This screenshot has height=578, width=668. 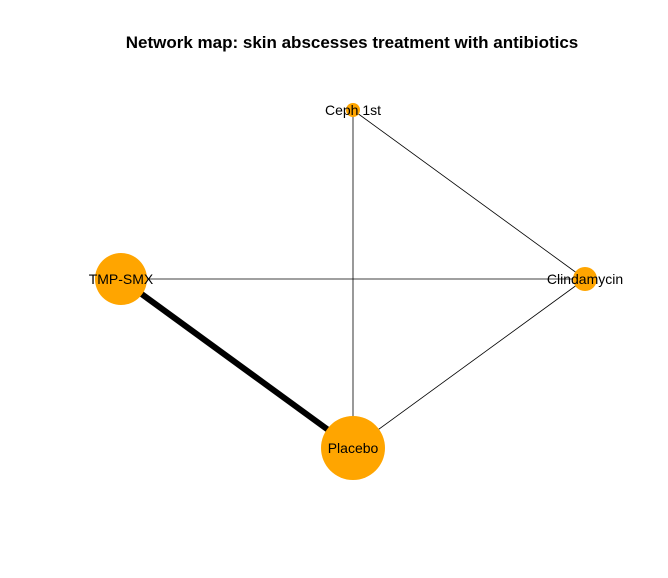 I want to click on node-placebo, so click(x=353, y=448).